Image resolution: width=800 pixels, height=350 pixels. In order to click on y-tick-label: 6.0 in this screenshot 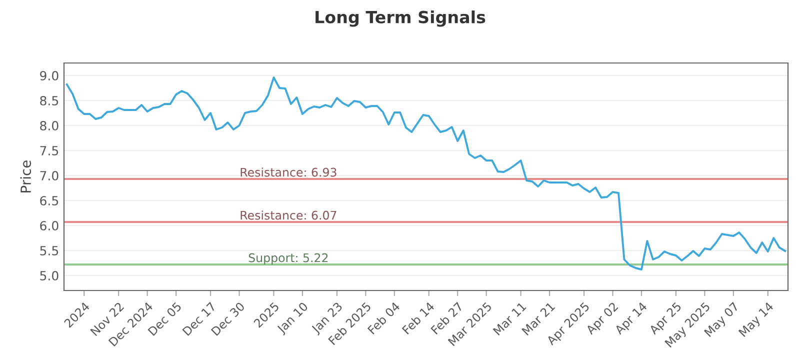, I will do `click(49, 225)`.